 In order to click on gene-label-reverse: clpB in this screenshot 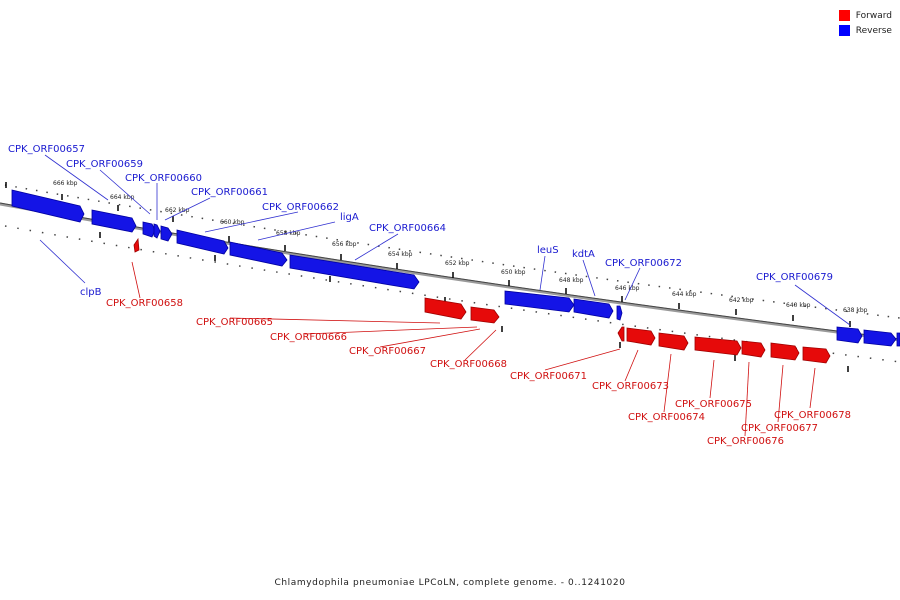, I will do `click(91, 292)`.